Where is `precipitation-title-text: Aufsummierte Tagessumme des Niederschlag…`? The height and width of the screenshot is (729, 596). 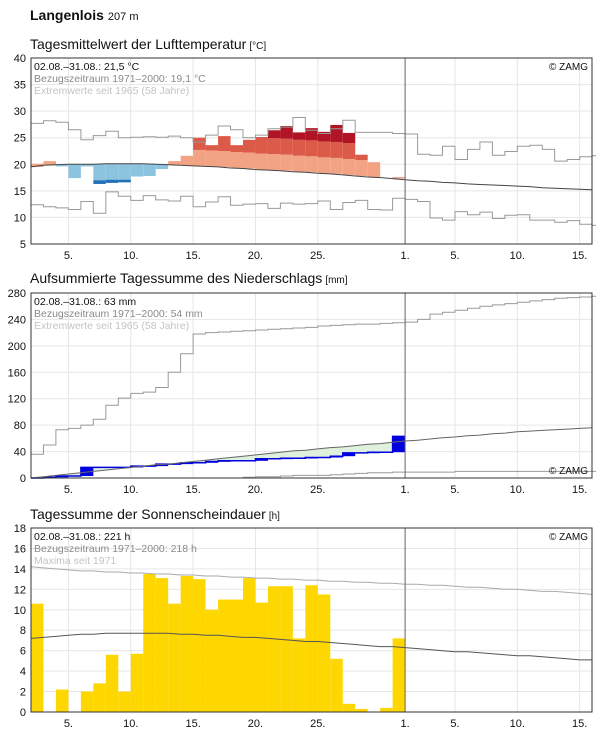 precipitation-title-text: Aufsummierte Tagessumme des Niederschlag… is located at coordinates (176, 278).